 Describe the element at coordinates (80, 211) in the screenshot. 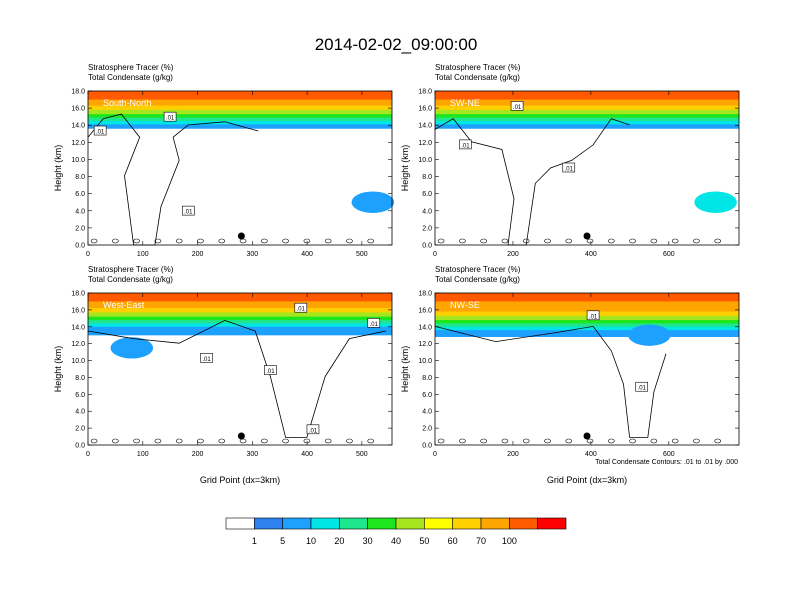

I see `ytick-label: 4.0` at that location.